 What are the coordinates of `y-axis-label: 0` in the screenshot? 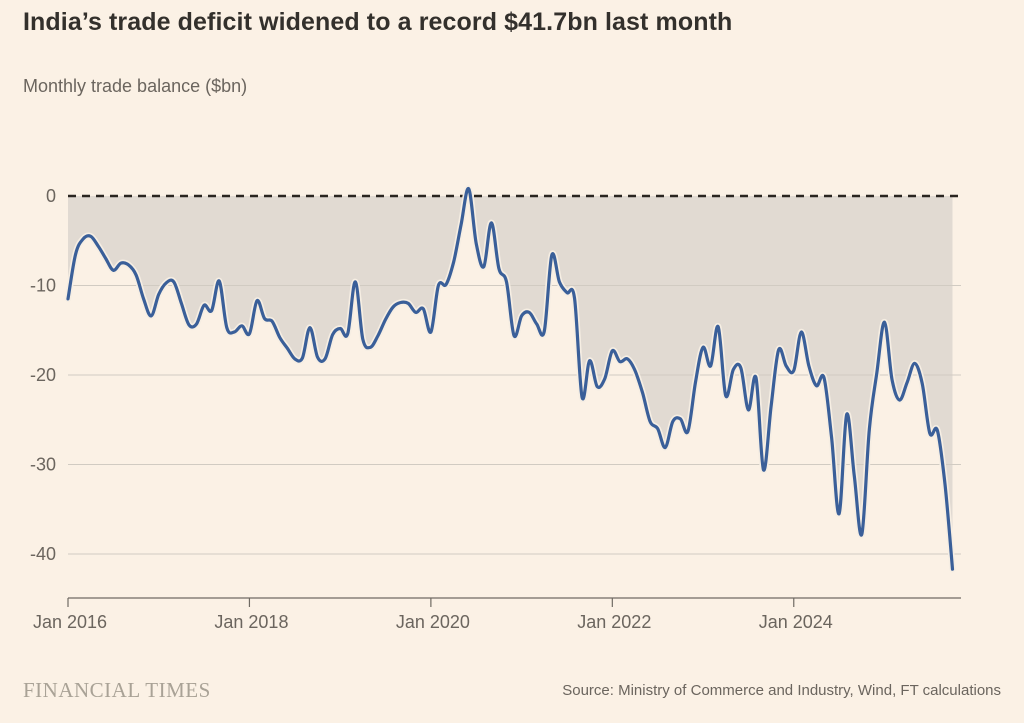 It's located at (51, 196).